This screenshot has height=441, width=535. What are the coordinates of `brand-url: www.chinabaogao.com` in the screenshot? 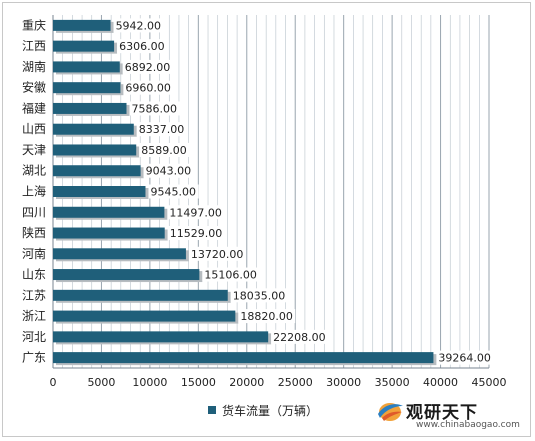 It's located at (468, 425).